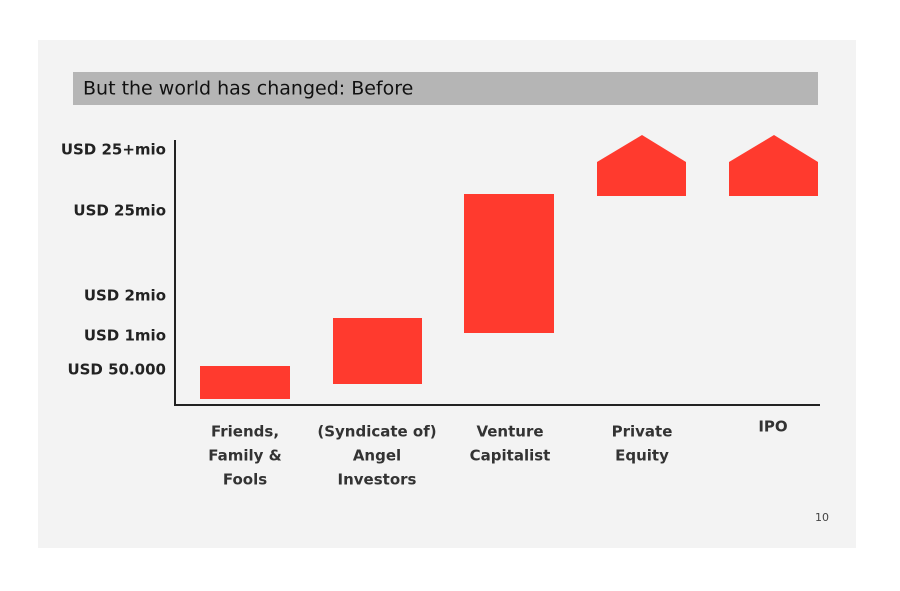 This screenshot has width=900, height=591. Describe the element at coordinates (772, 427) in the screenshot. I see `category-label: IPO` at that location.